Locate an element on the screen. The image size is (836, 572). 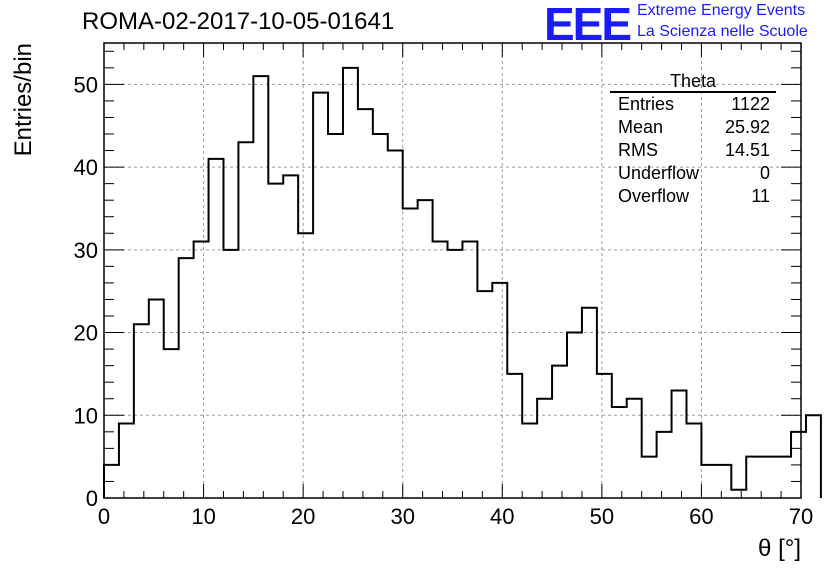
x-tick-label: 0 is located at coordinates (104, 516).